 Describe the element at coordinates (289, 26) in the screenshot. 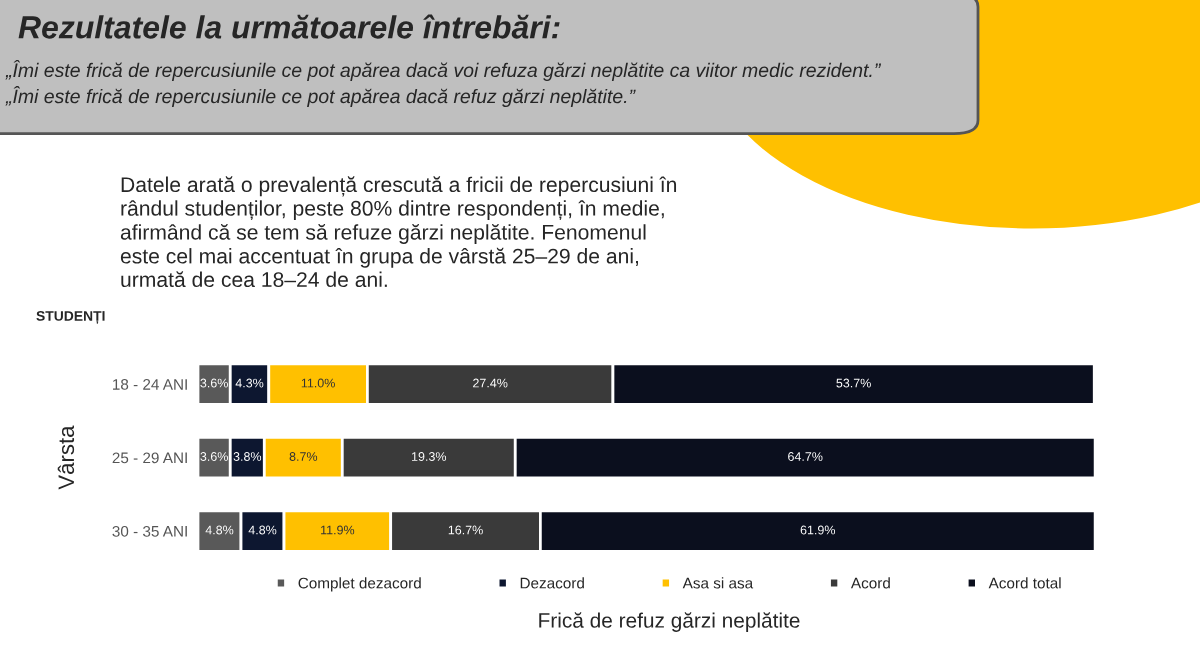

I see `chart-title: Rezultatele la următoarele întrebări:` at that location.